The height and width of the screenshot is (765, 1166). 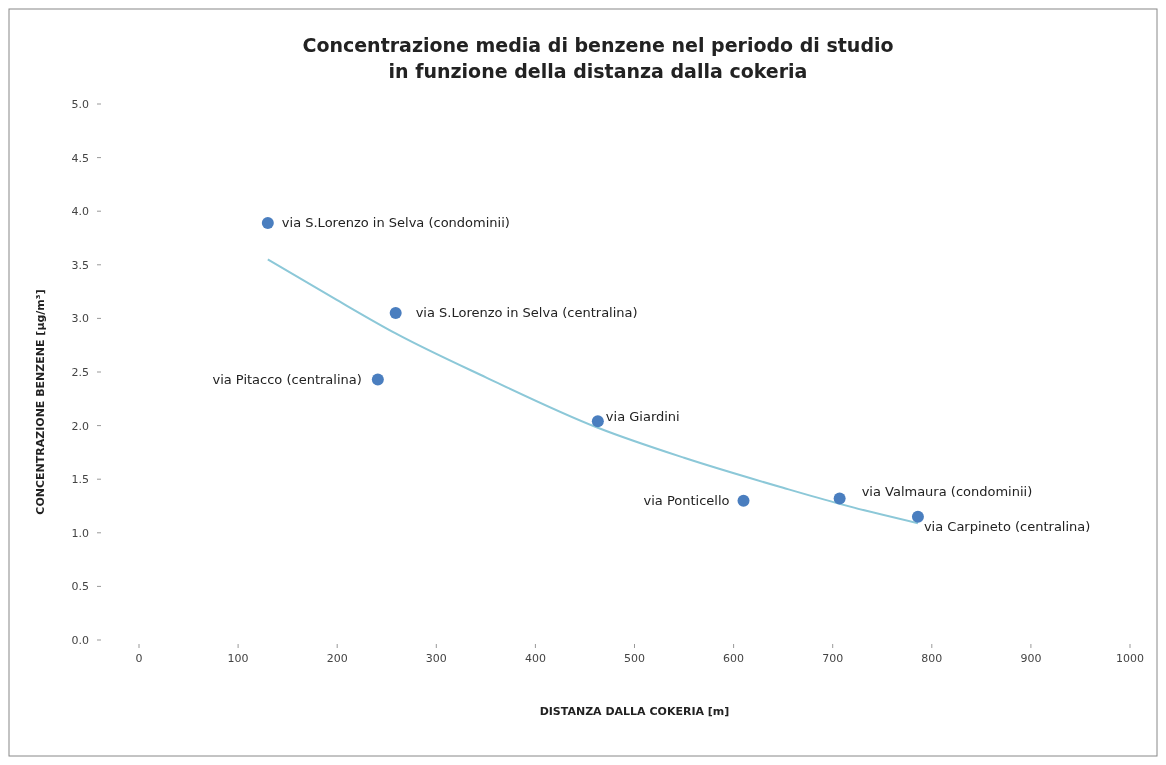 I want to click on x-tick-label: 800, so click(x=932, y=658).